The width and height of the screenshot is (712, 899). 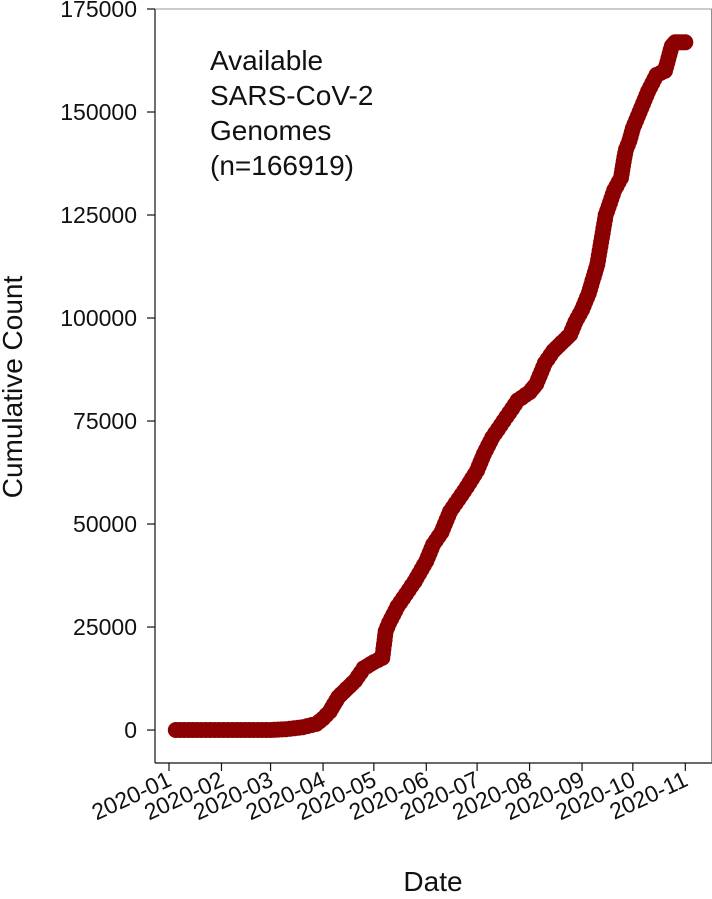 What do you see at coordinates (432, 881) in the screenshot?
I see `x-axis-title: Date` at bounding box center [432, 881].